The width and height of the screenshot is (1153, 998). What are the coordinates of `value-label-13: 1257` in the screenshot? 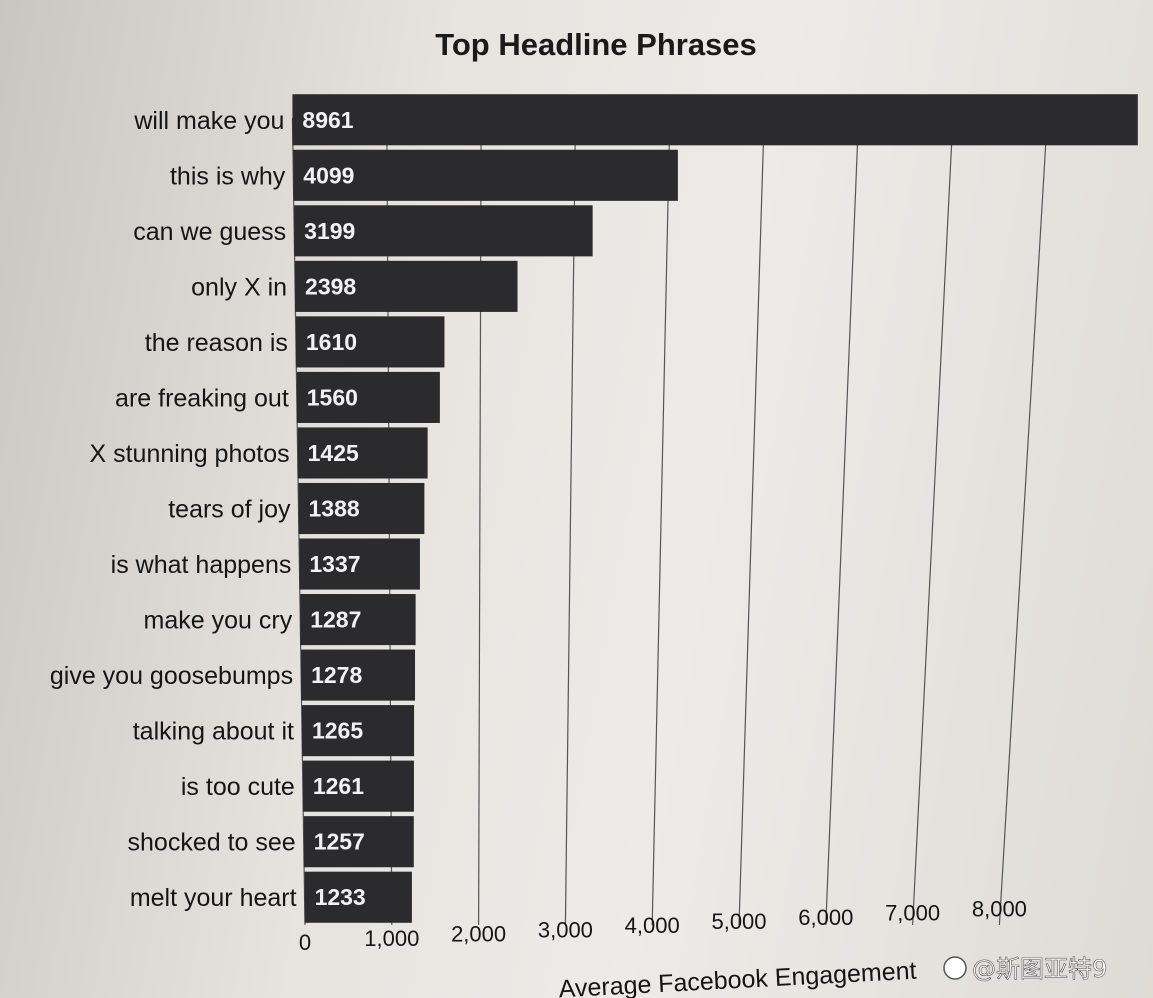 It's located at (339, 842).